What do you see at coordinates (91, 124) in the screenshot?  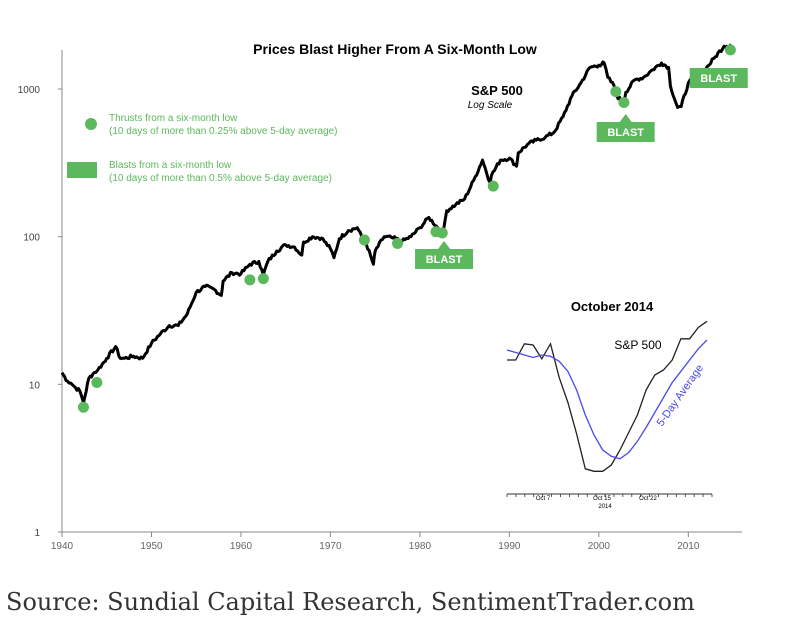 I see `legend-thrust-marker` at bounding box center [91, 124].